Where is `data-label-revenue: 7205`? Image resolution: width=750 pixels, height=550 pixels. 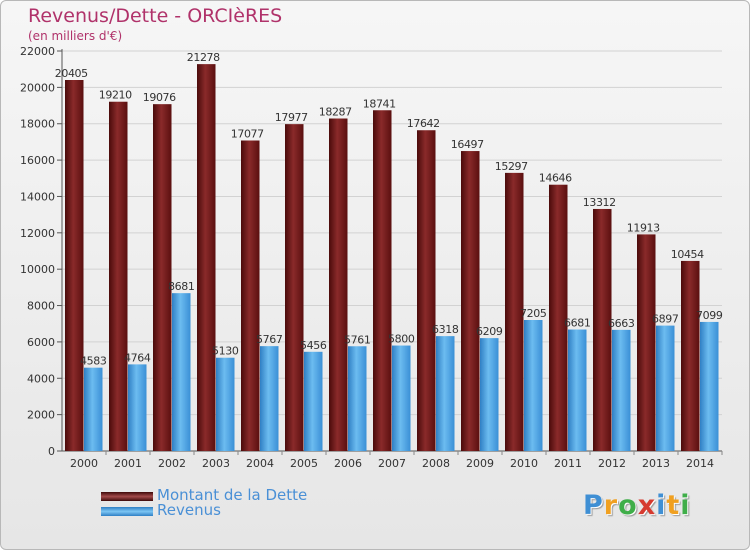 data-label-revenue: 7205 is located at coordinates (533, 313).